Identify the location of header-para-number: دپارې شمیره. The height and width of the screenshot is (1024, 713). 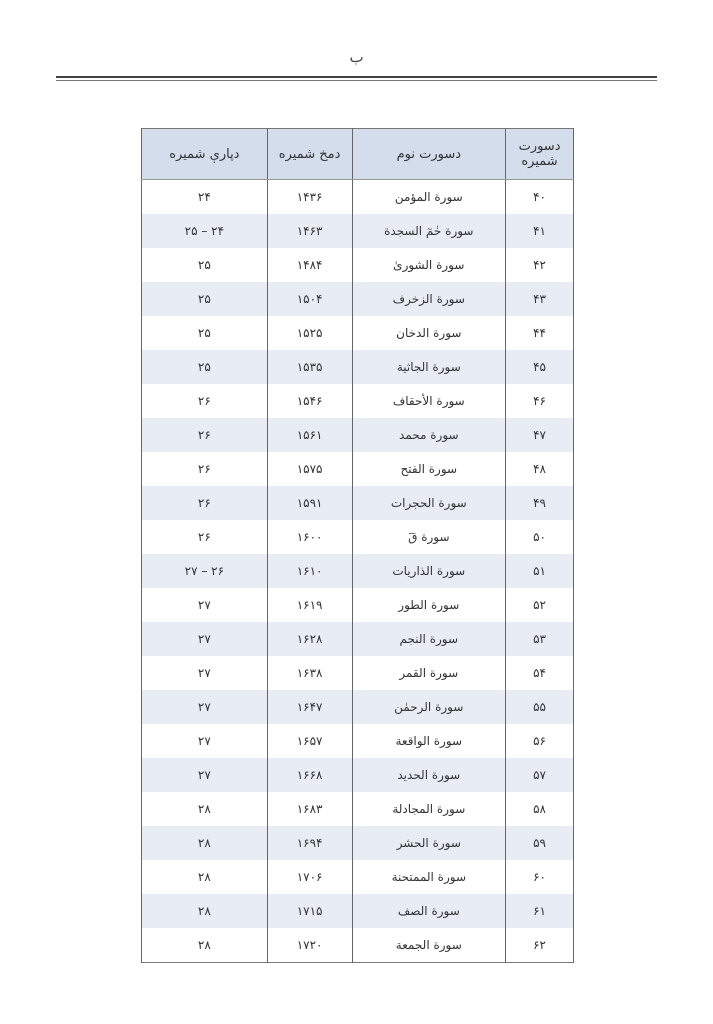
(204, 154).